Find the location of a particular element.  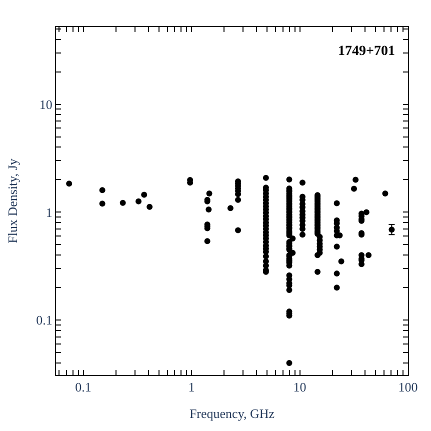

y-tick-label: 1 is located at coordinates (49, 212).